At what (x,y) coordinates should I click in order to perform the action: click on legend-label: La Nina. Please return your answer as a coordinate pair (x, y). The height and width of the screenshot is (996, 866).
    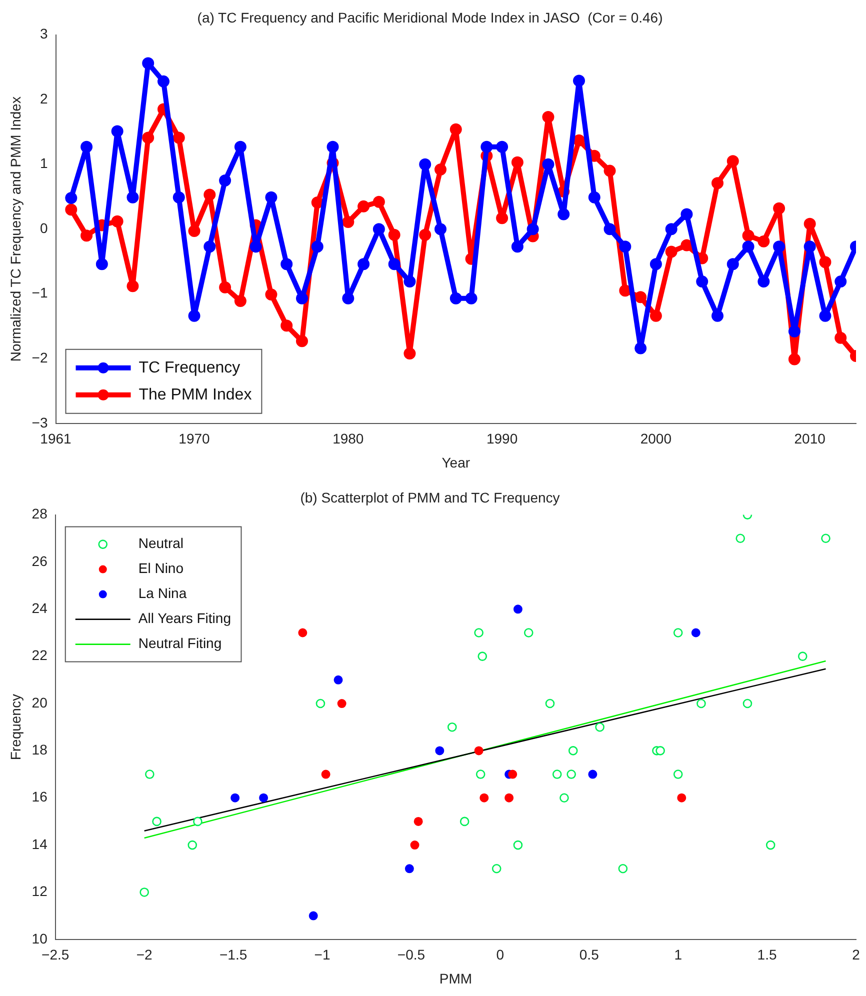
    Looking at the image, I should click on (162, 593).